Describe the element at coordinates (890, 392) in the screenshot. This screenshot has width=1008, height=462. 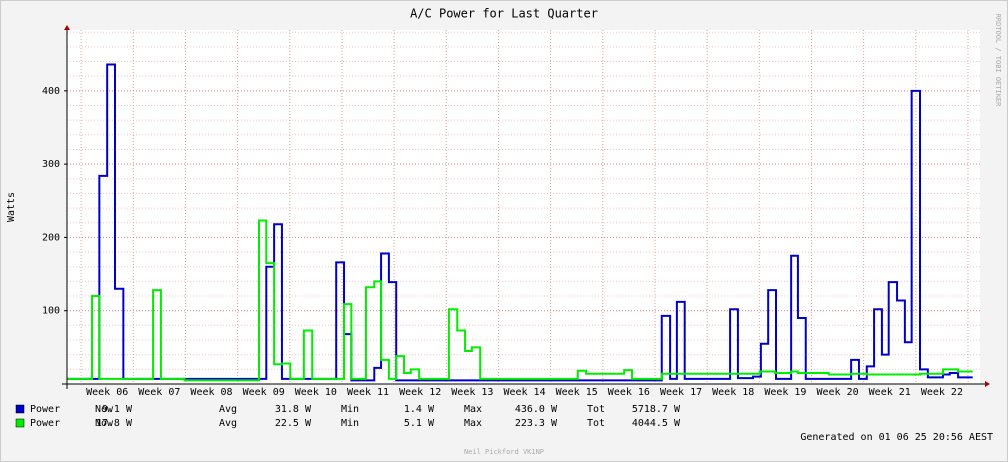
I see `x-tick-label: Week 21` at that location.